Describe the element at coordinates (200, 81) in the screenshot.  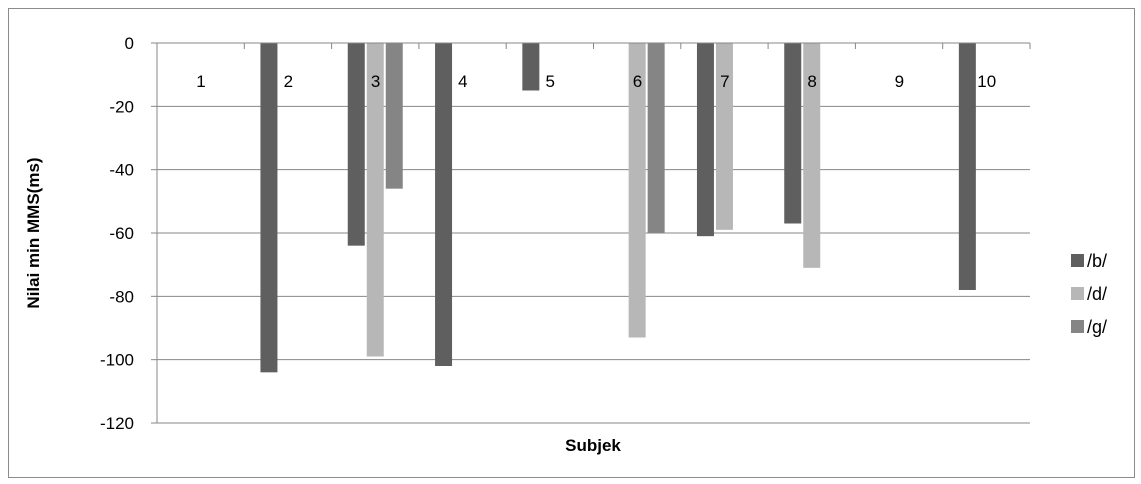
I see `x-tick-label: 1` at that location.